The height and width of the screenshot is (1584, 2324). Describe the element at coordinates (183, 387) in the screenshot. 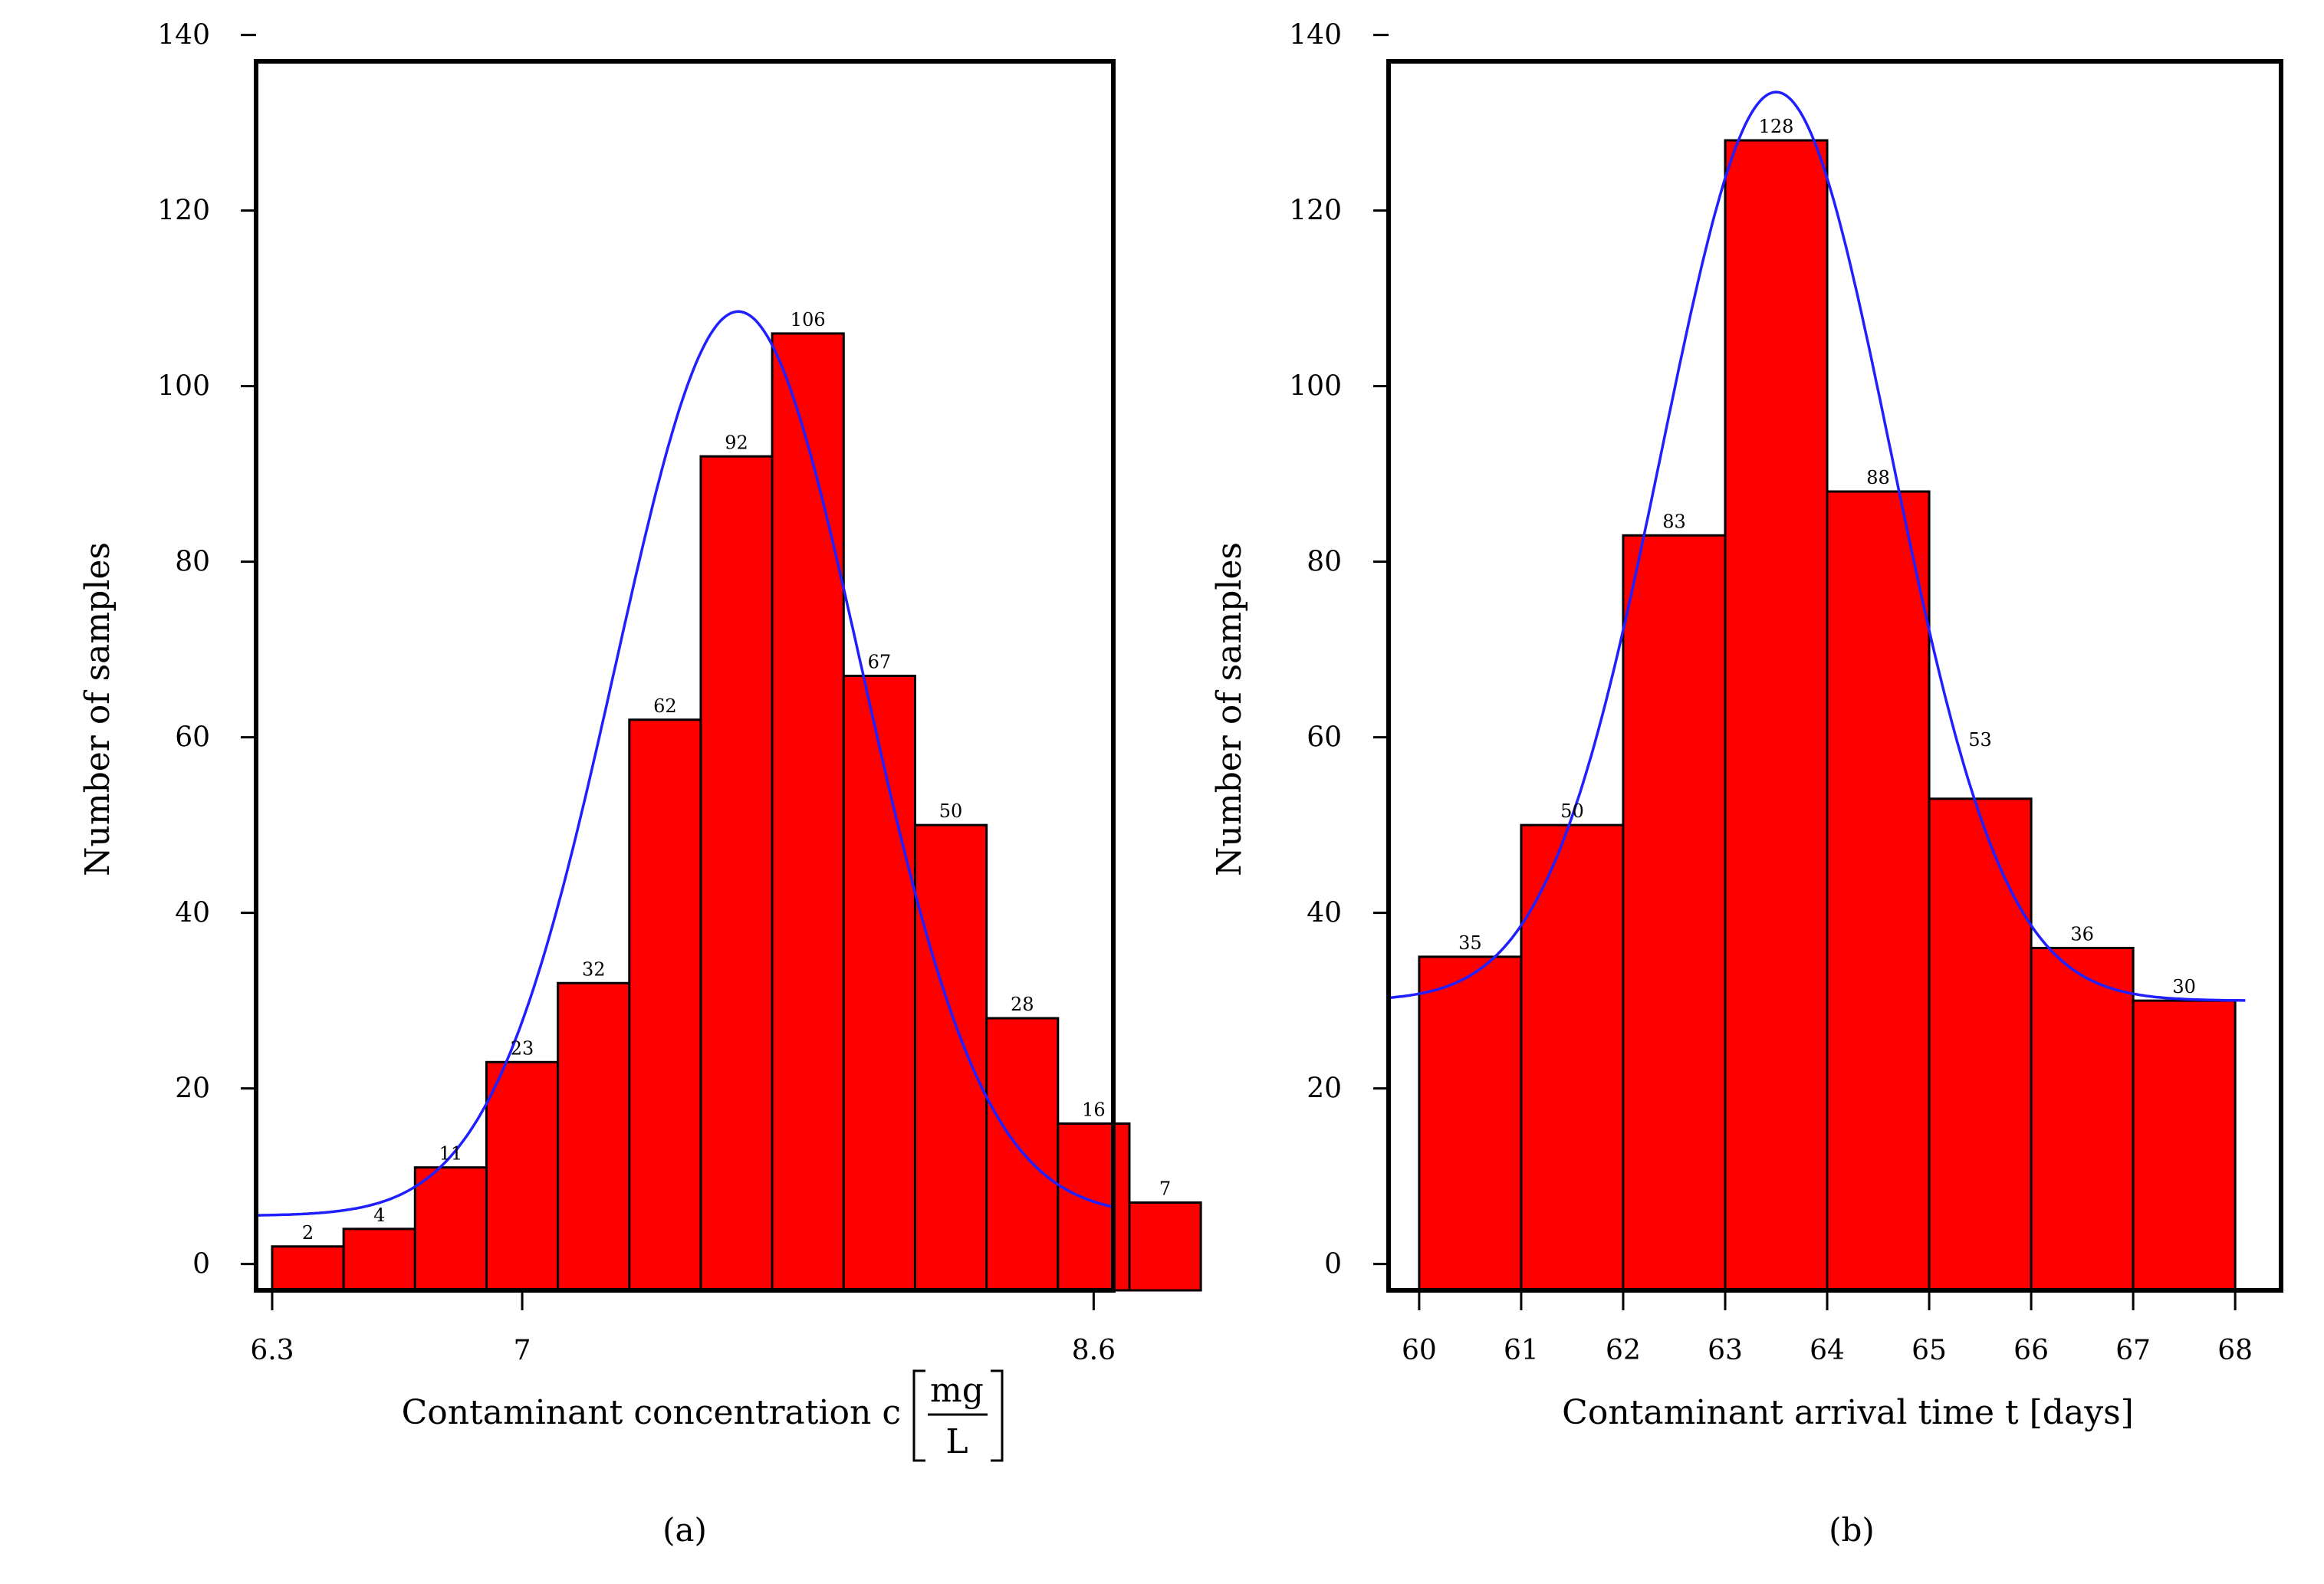

I see `panel-a-y-tick-label-5: 100` at that location.